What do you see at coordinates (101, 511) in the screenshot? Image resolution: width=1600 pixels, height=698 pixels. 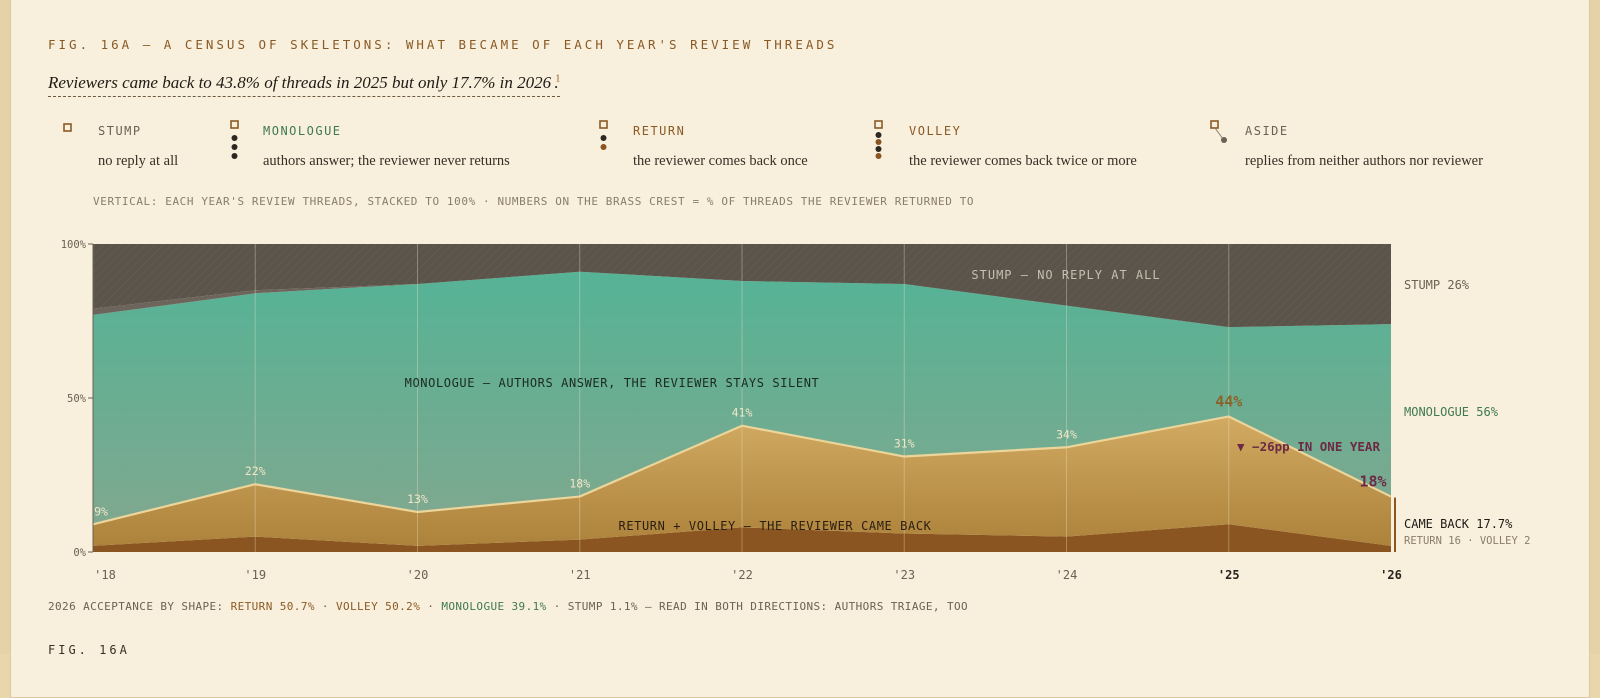 I see `crest-label: 9%` at bounding box center [101, 511].